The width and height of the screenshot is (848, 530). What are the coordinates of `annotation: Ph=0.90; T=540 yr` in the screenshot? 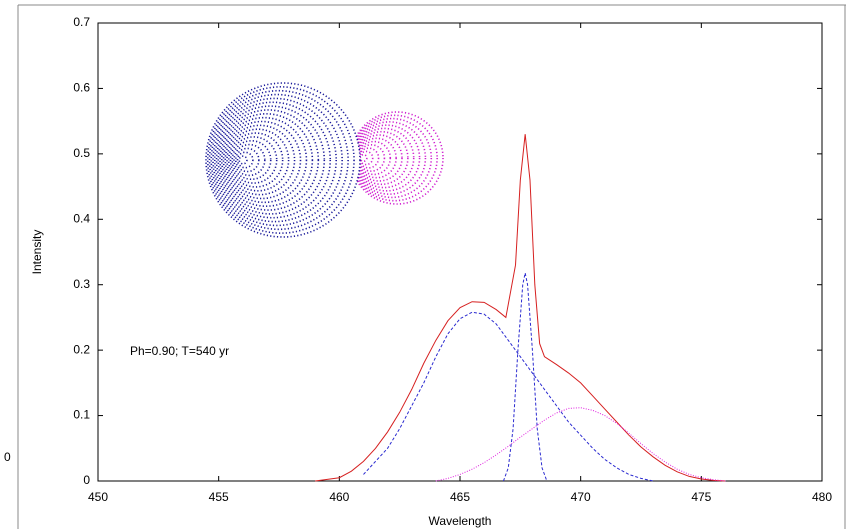 It's located at (179, 351).